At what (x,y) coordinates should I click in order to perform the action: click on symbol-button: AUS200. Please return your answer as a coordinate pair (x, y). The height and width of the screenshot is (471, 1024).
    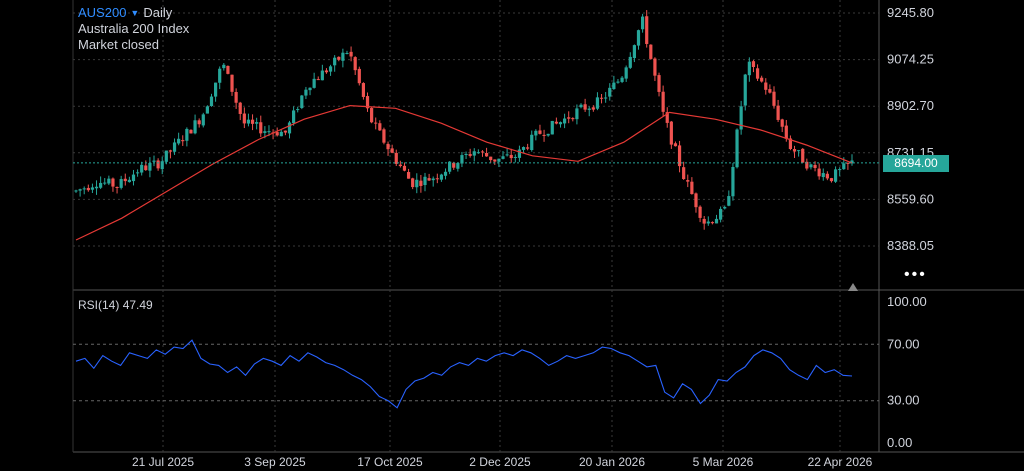
    Looking at the image, I should click on (102, 12).